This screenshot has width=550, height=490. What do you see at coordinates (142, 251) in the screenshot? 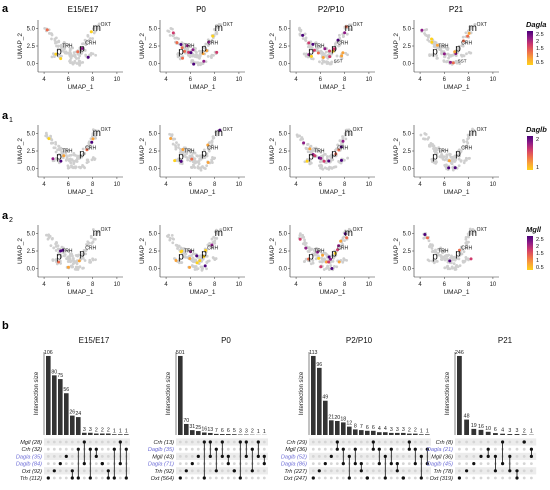
I see `umap-y-label: UMAP_2` at bounding box center [142, 251].